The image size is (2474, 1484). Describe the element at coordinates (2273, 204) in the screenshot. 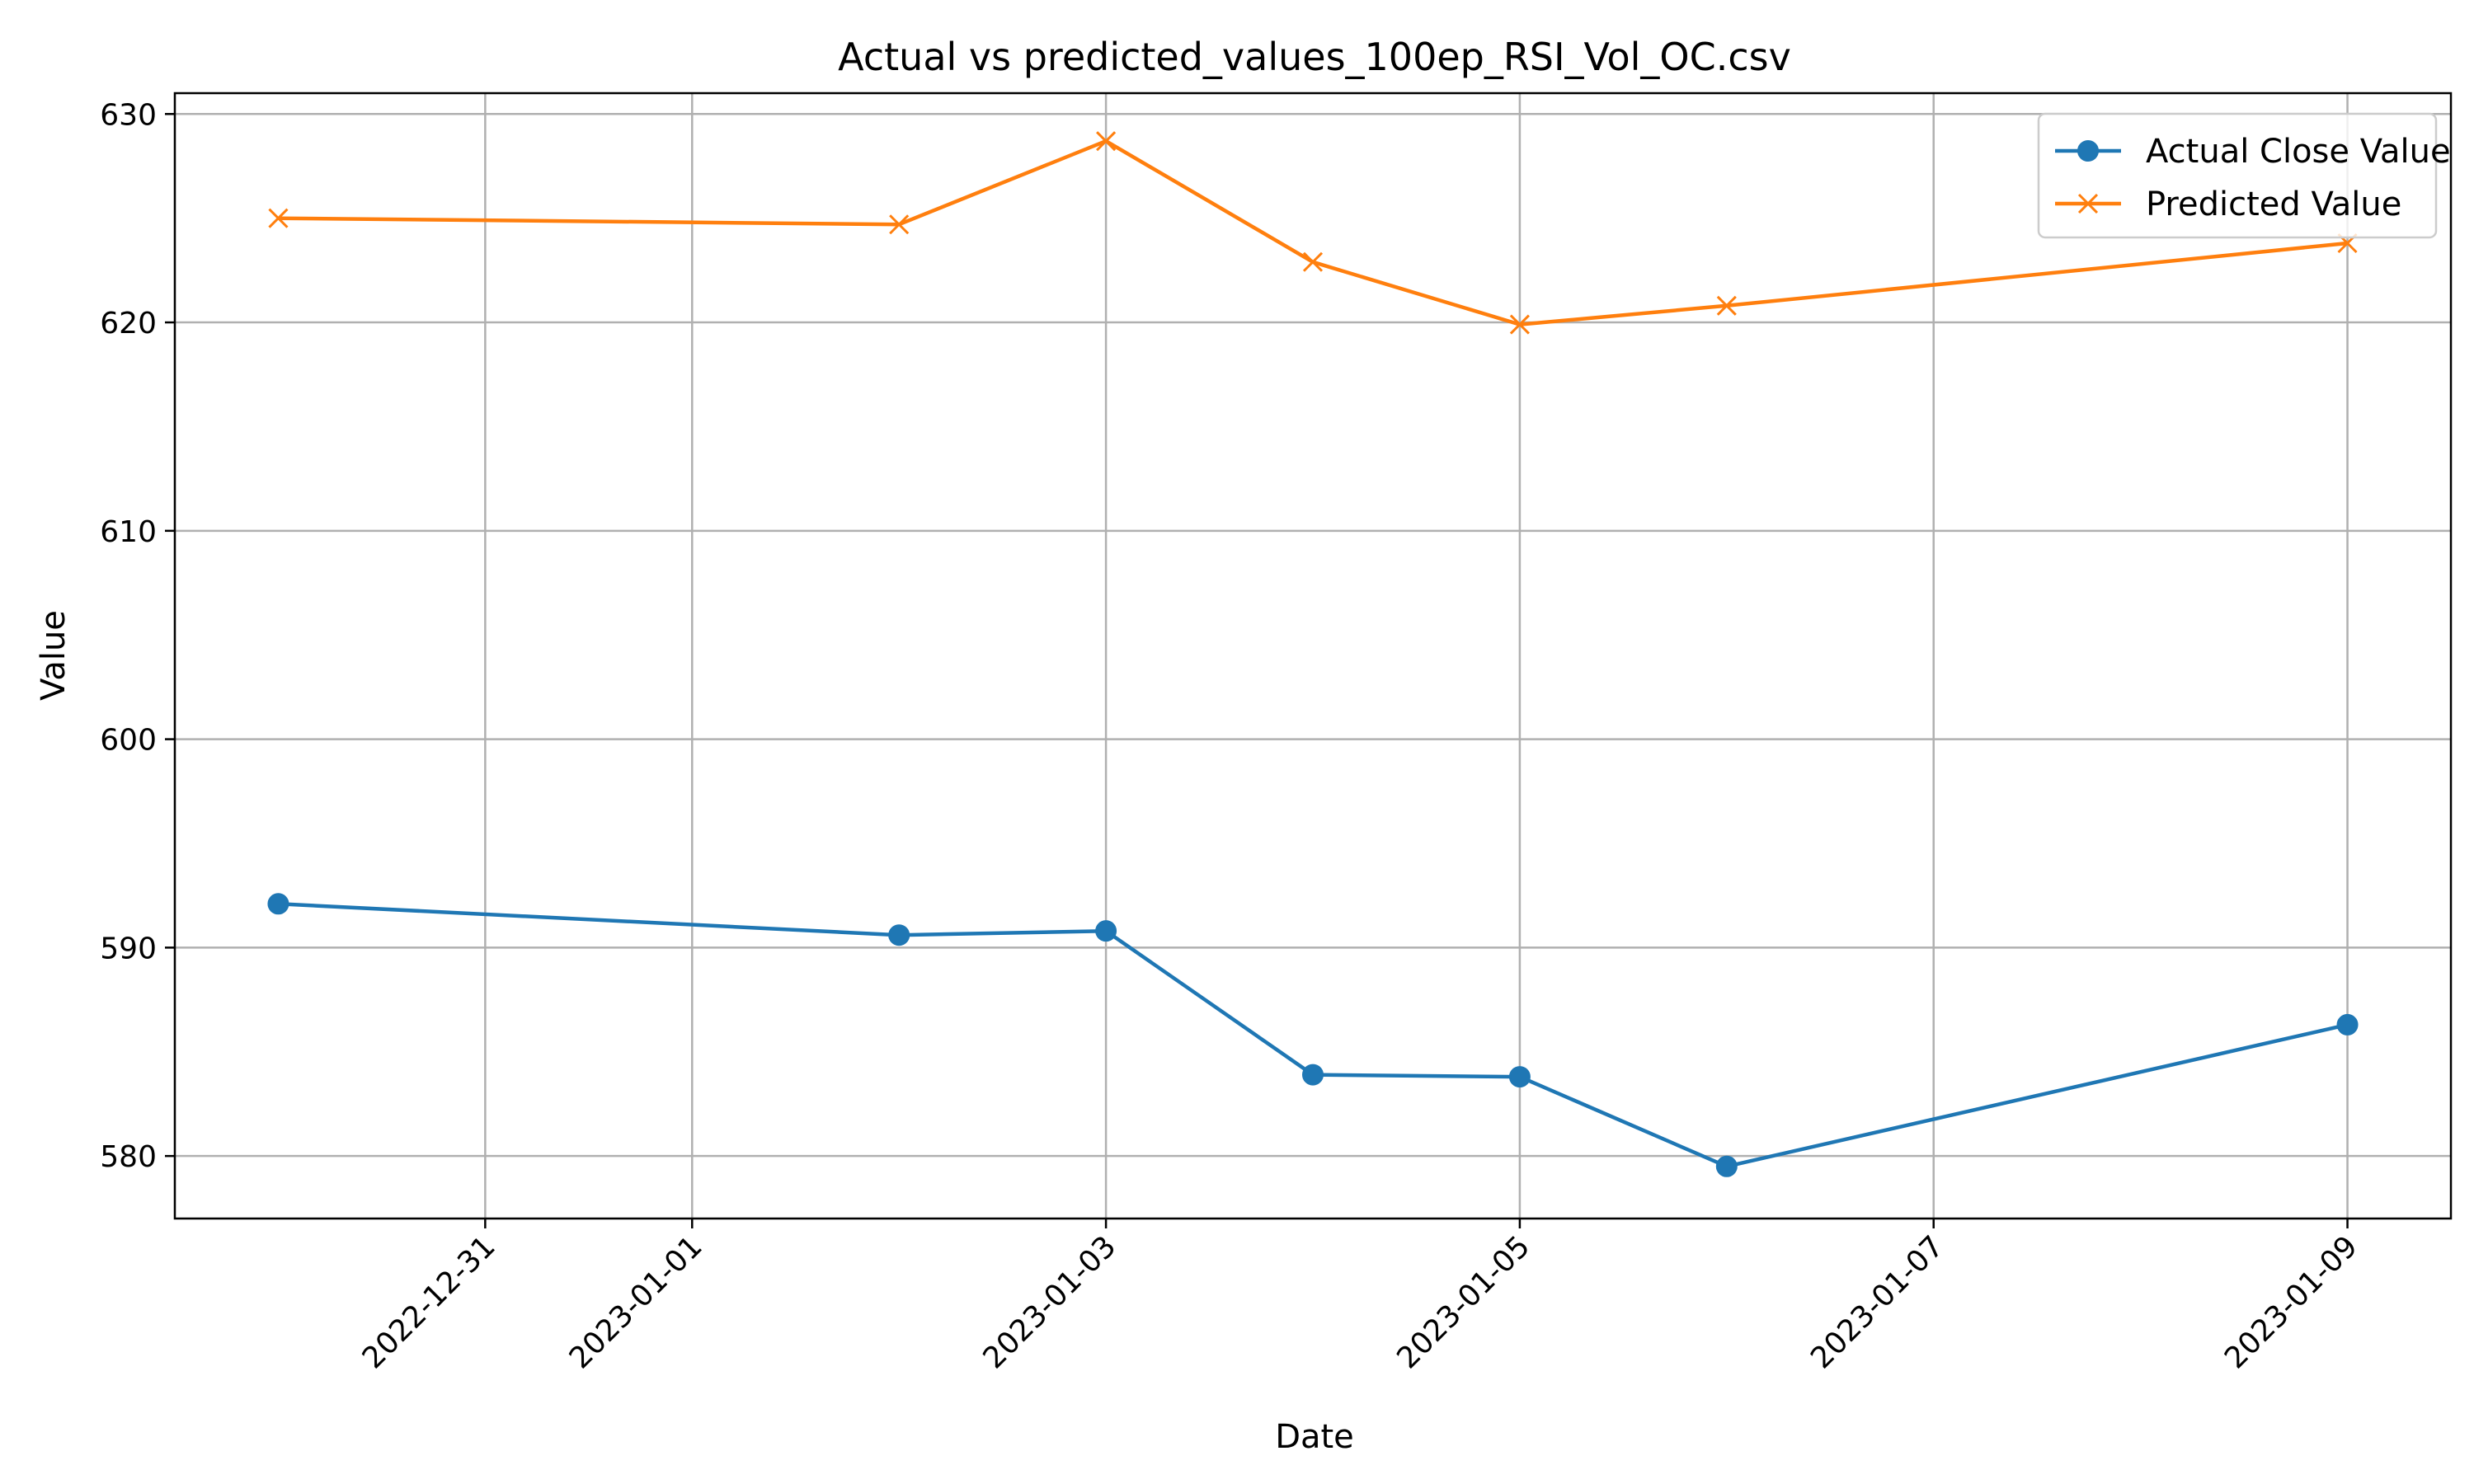

I see `legend-label: Predicted Value` at that location.